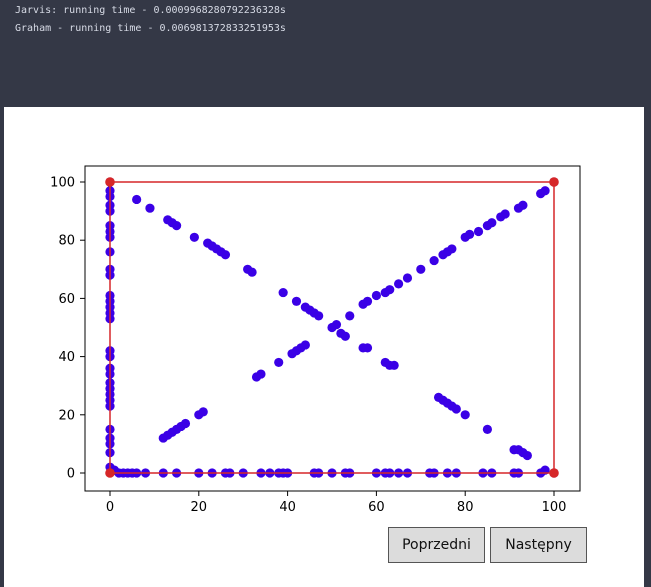  What do you see at coordinates (554, 507) in the screenshot?
I see `x-tick-label: 100` at bounding box center [554, 507].